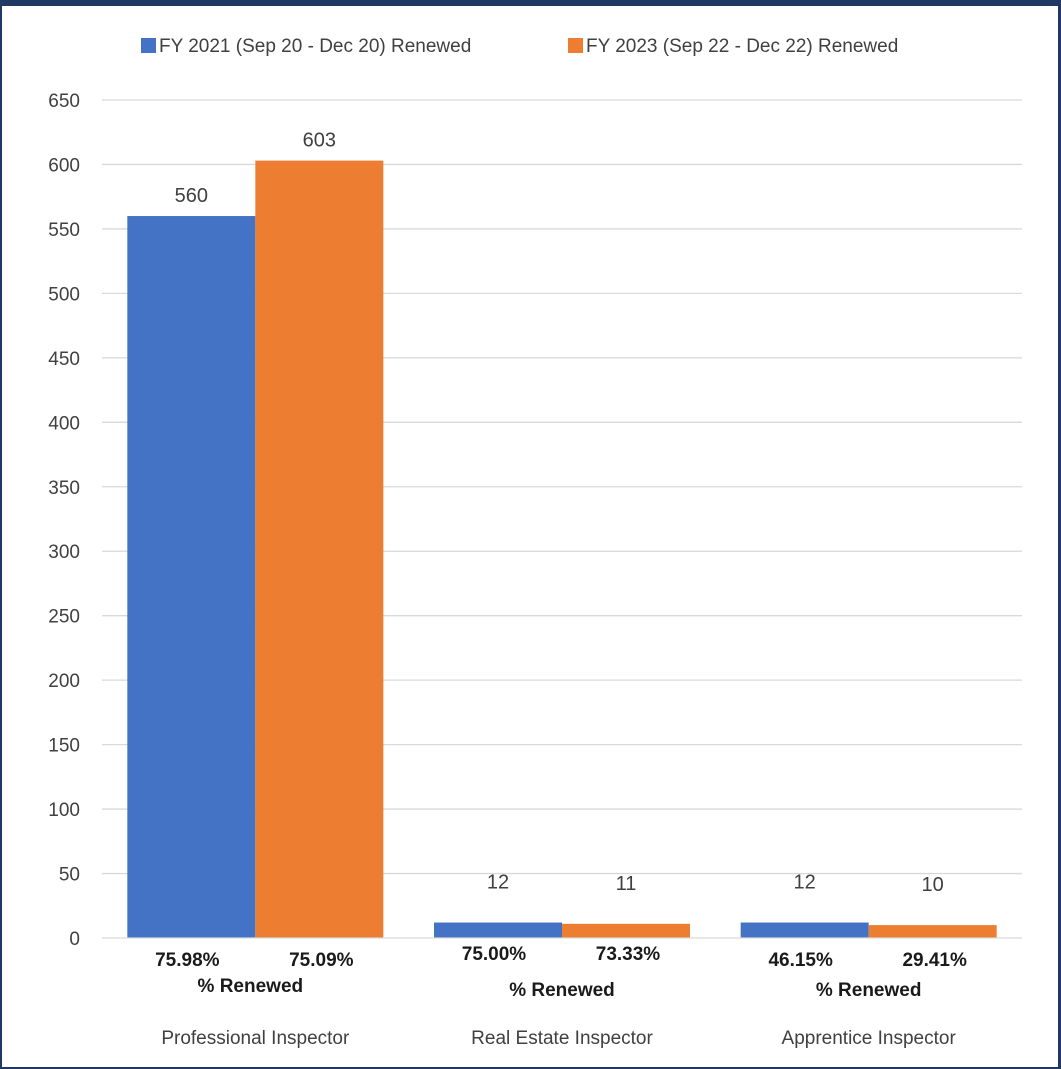 The width and height of the screenshot is (1061, 1069). Describe the element at coordinates (626, 884) in the screenshot. I see `value-label: 11` at that location.